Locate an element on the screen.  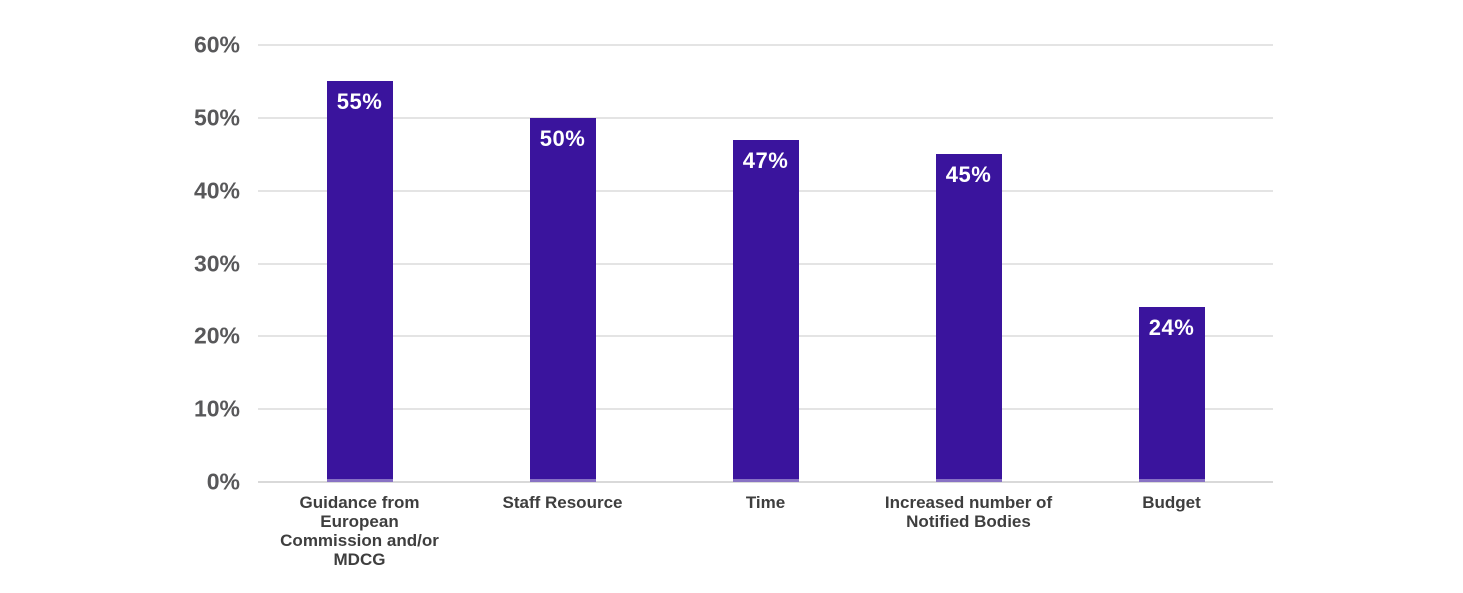
x-axis-baseline is located at coordinates (765, 482).